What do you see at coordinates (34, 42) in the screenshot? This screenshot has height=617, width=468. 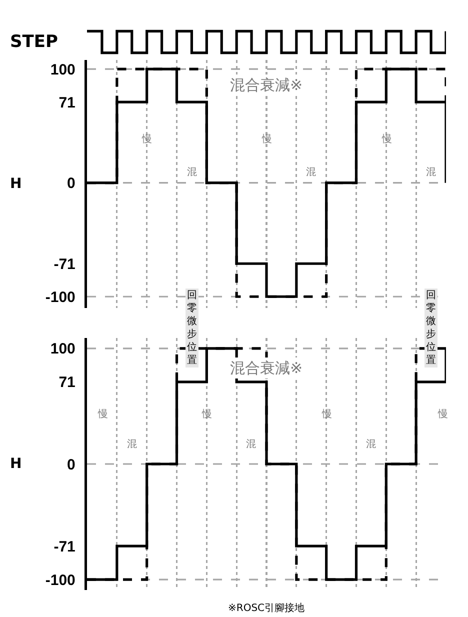 I see `y-axis-title: STEP` at bounding box center [34, 42].